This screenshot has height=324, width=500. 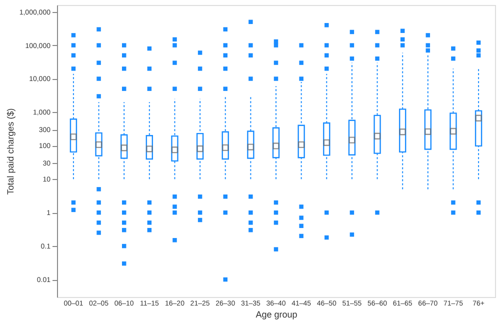 What do you see at coordinates (277, 315) in the screenshot?
I see `x-axis-title: Age group` at bounding box center [277, 315].